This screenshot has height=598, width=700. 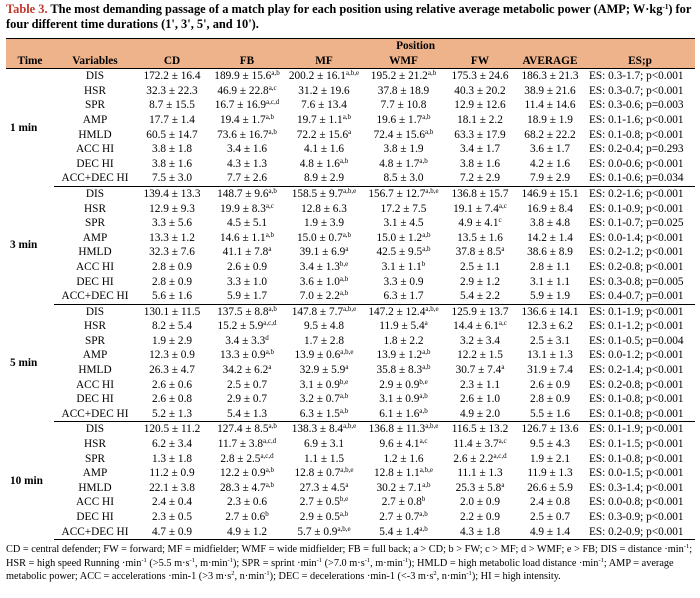 What do you see at coordinates (550, 370) in the screenshot?
I see `value-cell-avg: 31.9 ± 7.4` at bounding box center [550, 370].